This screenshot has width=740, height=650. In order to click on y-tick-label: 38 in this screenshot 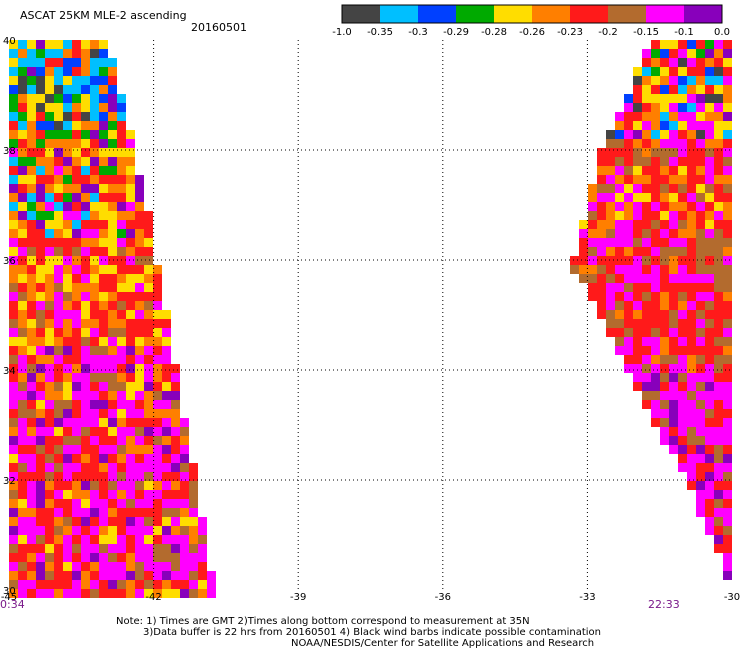, I will do `click(9, 151)`.